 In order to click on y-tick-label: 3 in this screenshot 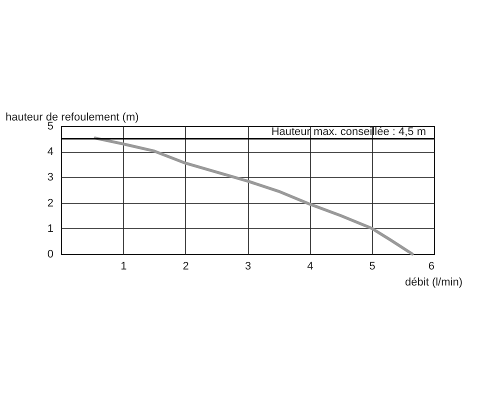, I will do `click(50, 178)`.